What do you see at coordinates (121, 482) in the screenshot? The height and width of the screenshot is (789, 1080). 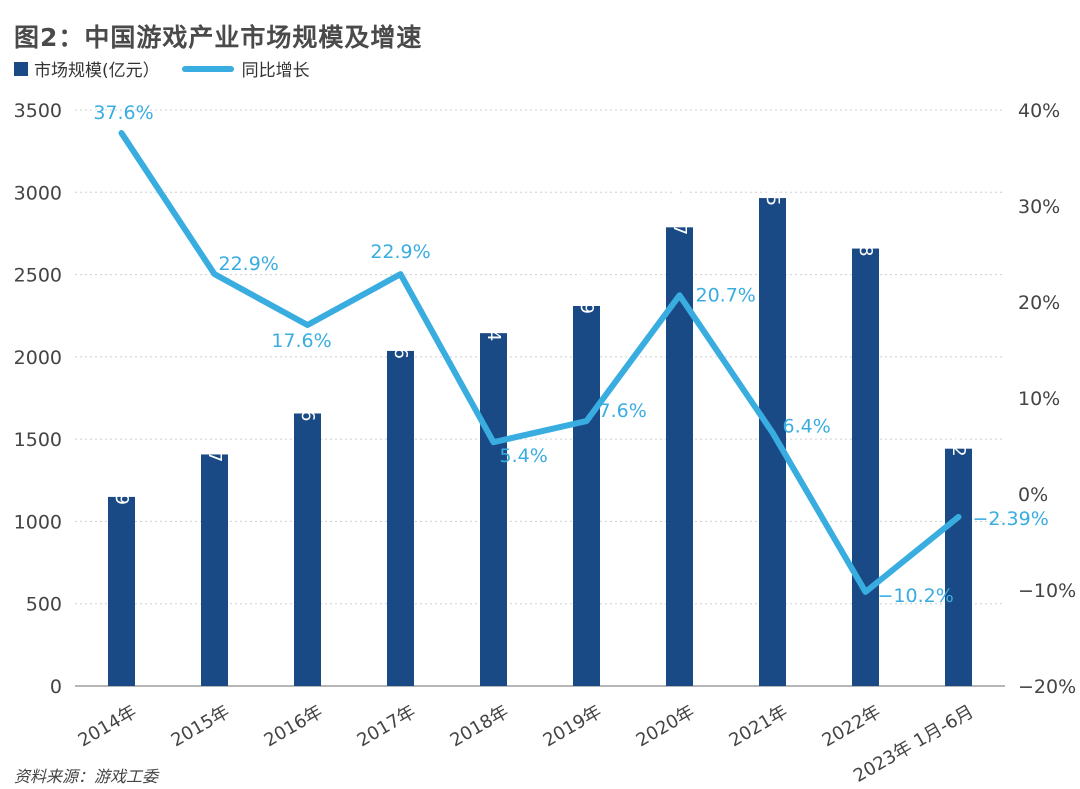 I see `bar-value-label: 1149` at bounding box center [121, 482].